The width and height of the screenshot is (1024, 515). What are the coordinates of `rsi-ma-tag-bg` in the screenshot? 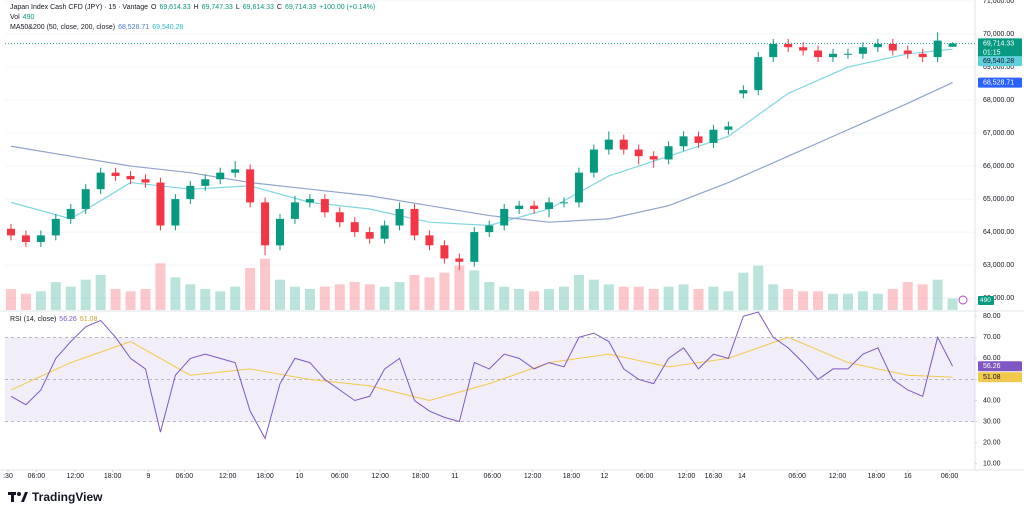 It's located at (1000, 377).